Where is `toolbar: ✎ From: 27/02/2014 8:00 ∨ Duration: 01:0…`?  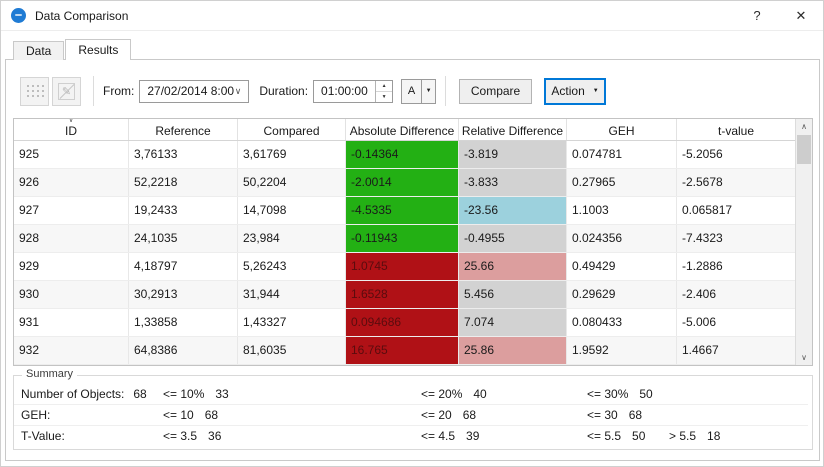
toolbar: ✎ From: 27/02/2014 8:00 ∨ Duration: 01:0… is located at coordinates (313, 91).